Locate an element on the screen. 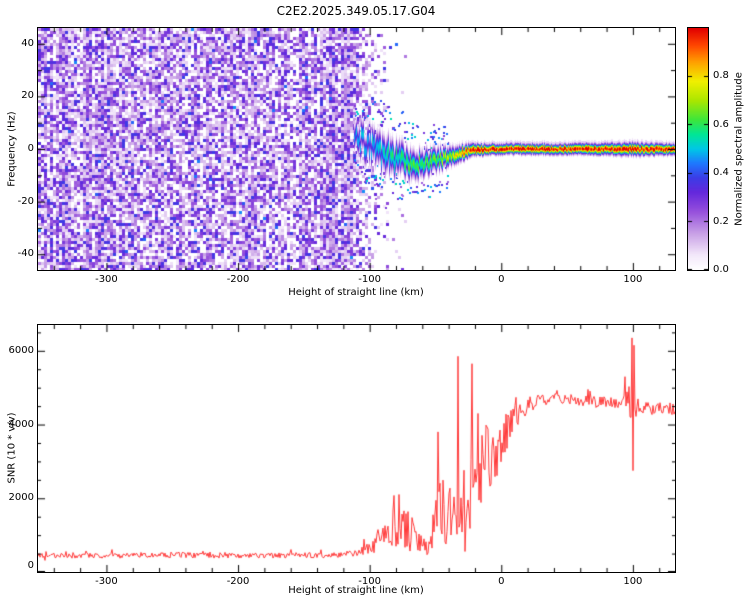 This screenshot has width=750, height=600. tick-label: 6000 is located at coordinates (21, 350).